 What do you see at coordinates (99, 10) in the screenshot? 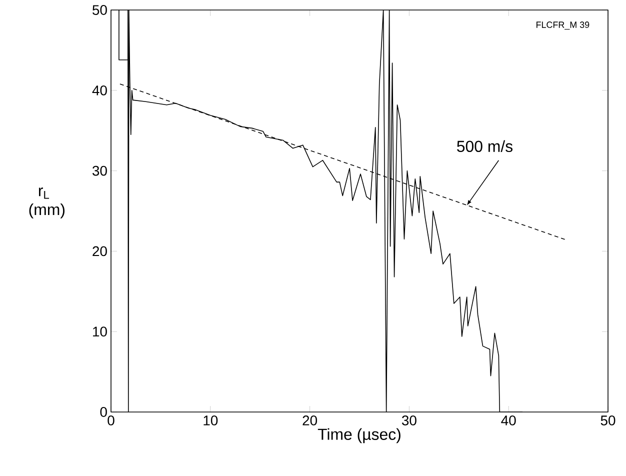
I see `y-tick-label: 50` at bounding box center [99, 10].